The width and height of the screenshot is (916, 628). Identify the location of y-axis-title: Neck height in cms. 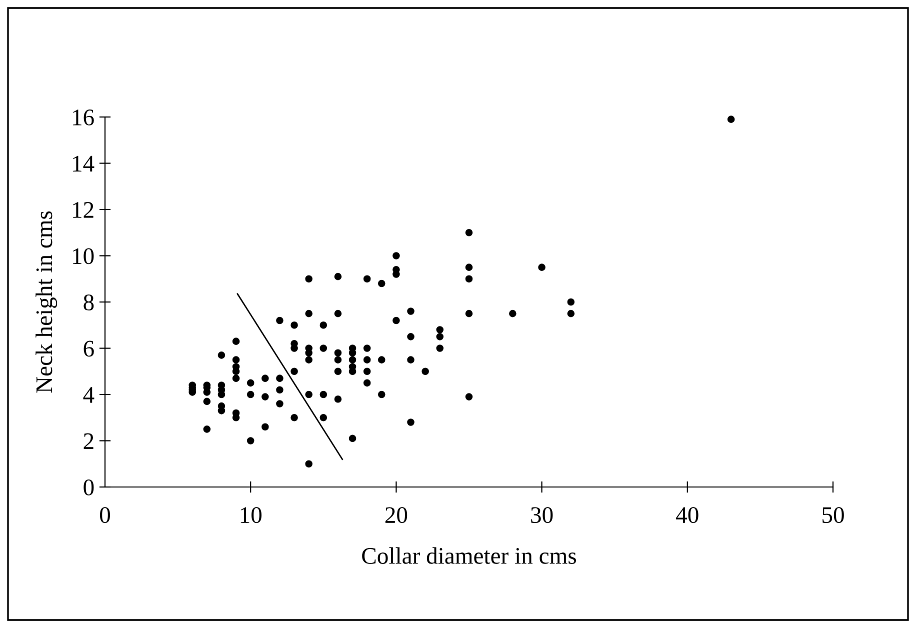
(47, 302).